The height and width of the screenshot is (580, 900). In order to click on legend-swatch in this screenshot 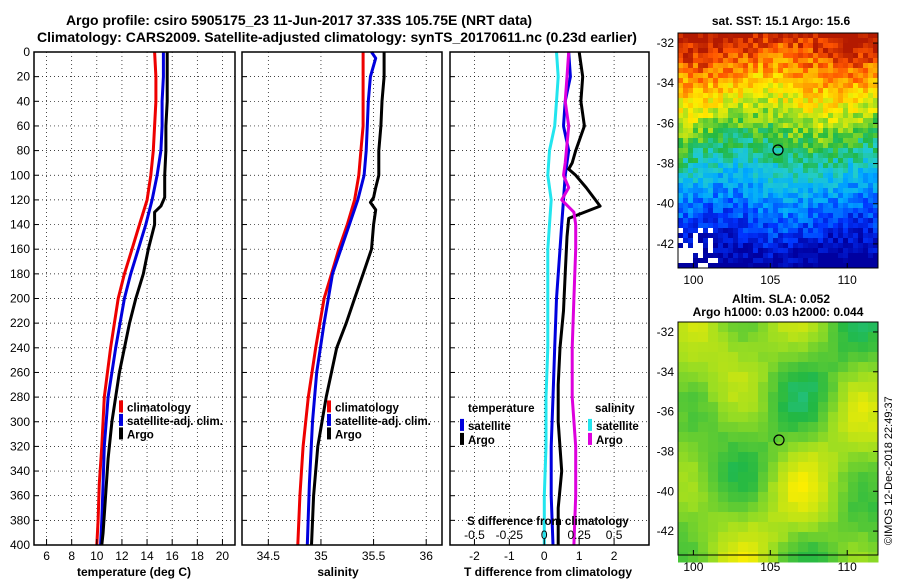, I will do `click(329, 433)`.